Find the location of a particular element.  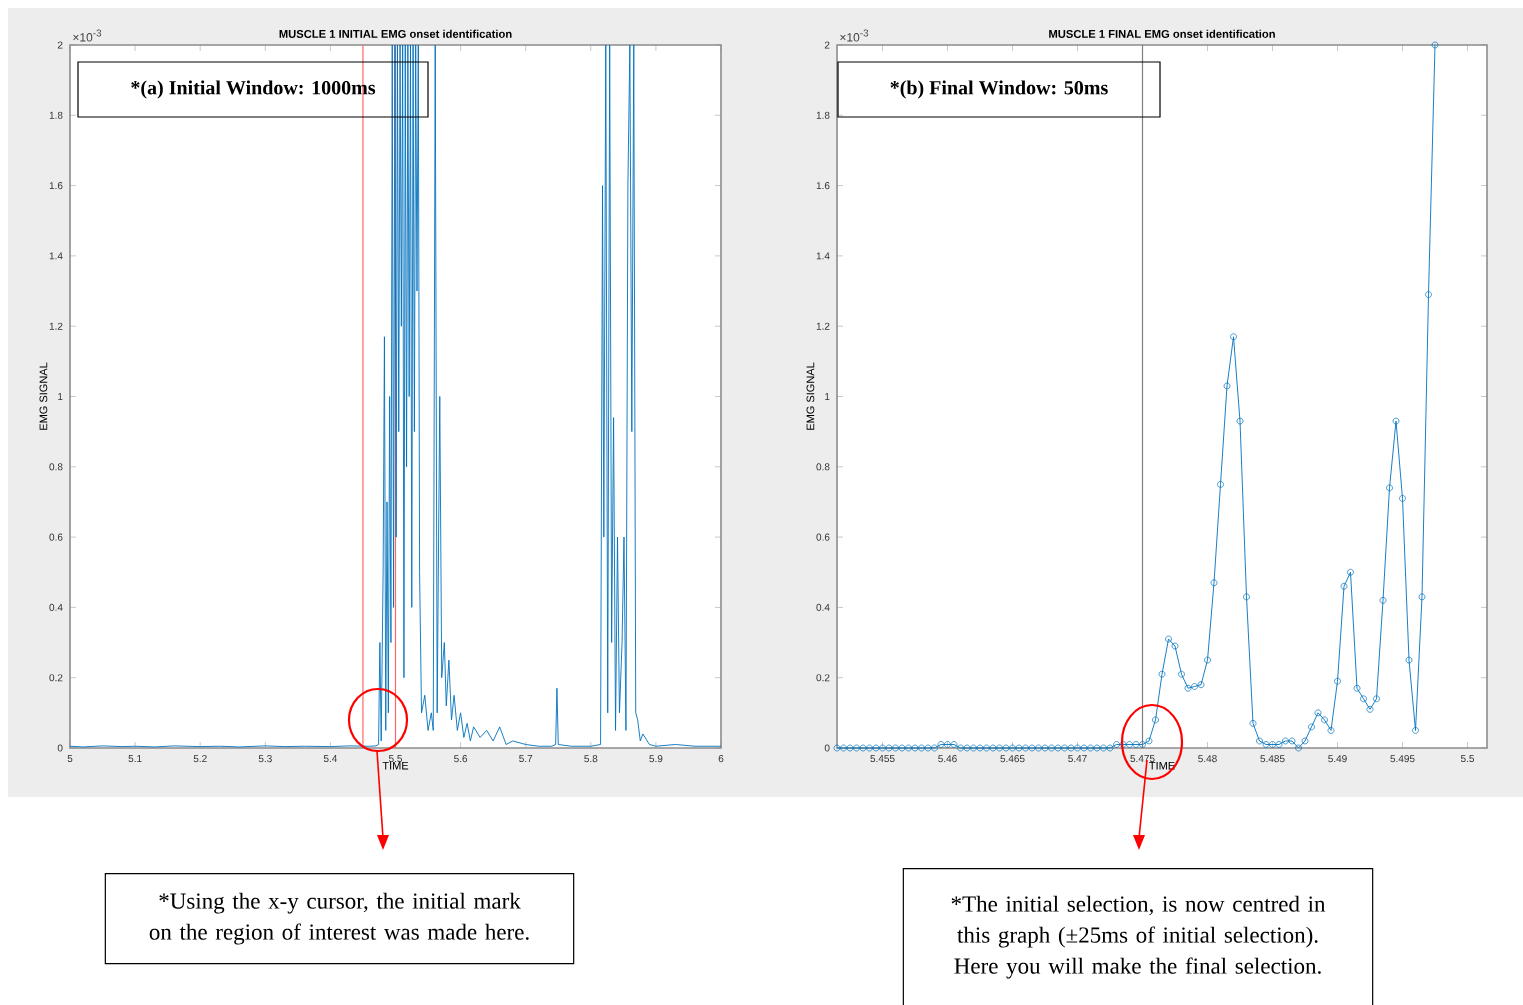

x-tick-label: 5.49 is located at coordinates (1337, 759).